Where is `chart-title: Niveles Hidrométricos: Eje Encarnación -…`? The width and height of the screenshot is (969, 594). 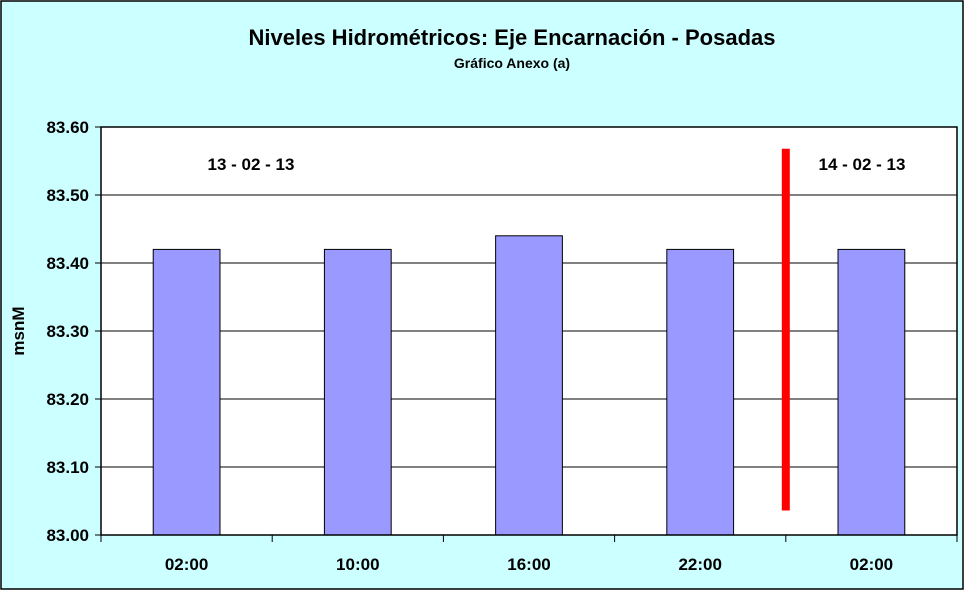
chart-title: Niveles Hidrométricos: Eje Encarnación -… is located at coordinates (512, 37).